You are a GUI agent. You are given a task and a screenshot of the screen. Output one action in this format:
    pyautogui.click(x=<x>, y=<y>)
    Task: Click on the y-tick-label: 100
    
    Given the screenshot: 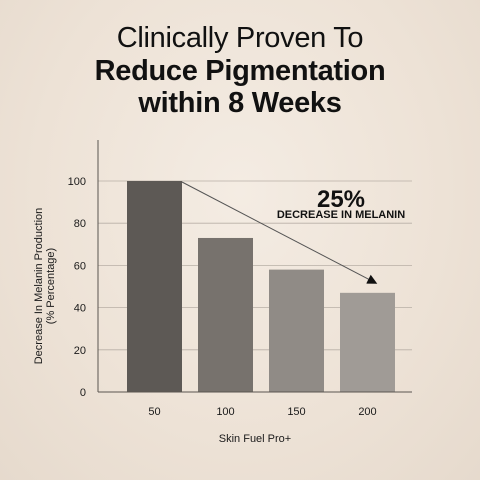 What is the action you would take?
    pyautogui.click(x=77, y=182)
    